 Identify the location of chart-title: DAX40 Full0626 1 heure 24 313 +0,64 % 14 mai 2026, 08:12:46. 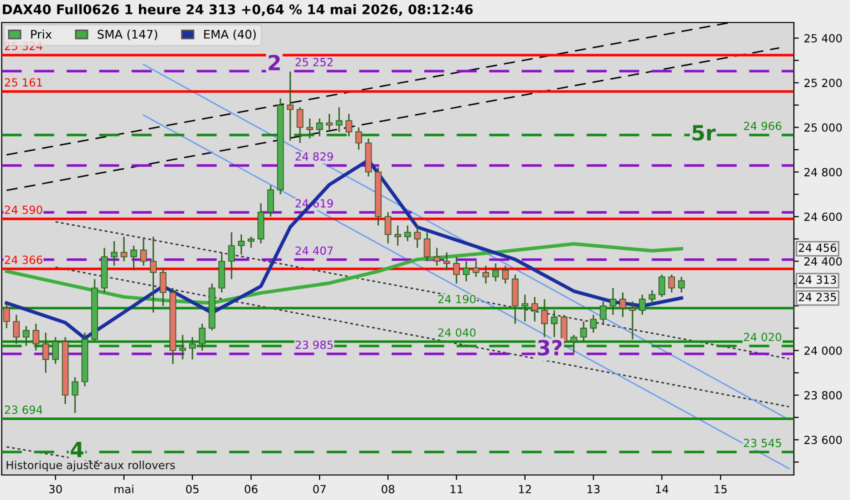
(237, 10).